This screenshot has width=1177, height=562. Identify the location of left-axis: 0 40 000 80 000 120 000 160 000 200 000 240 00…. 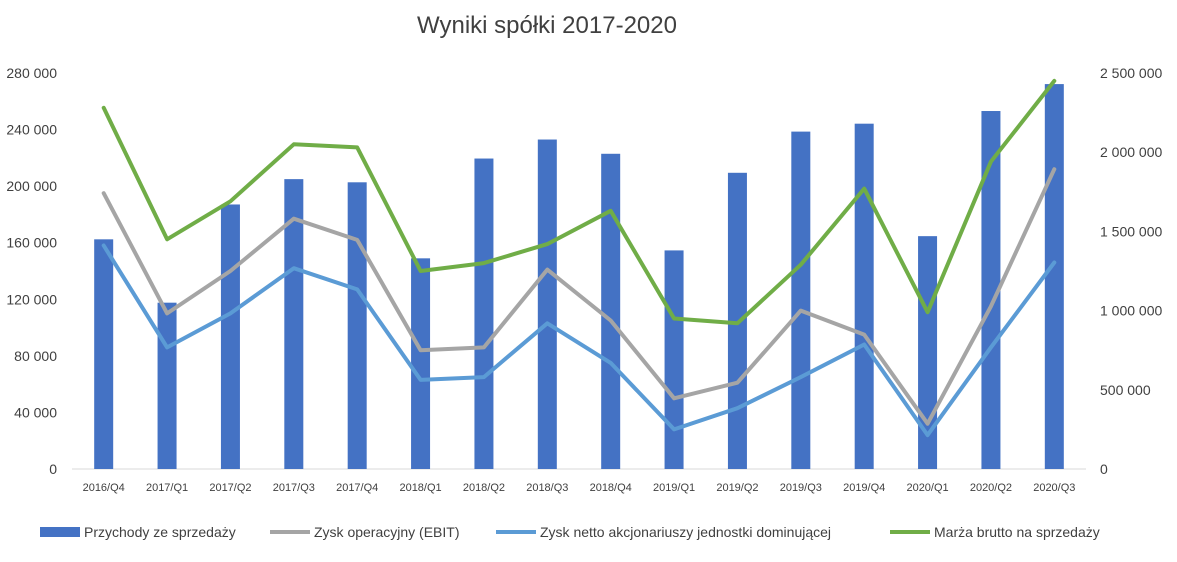
(31, 271).